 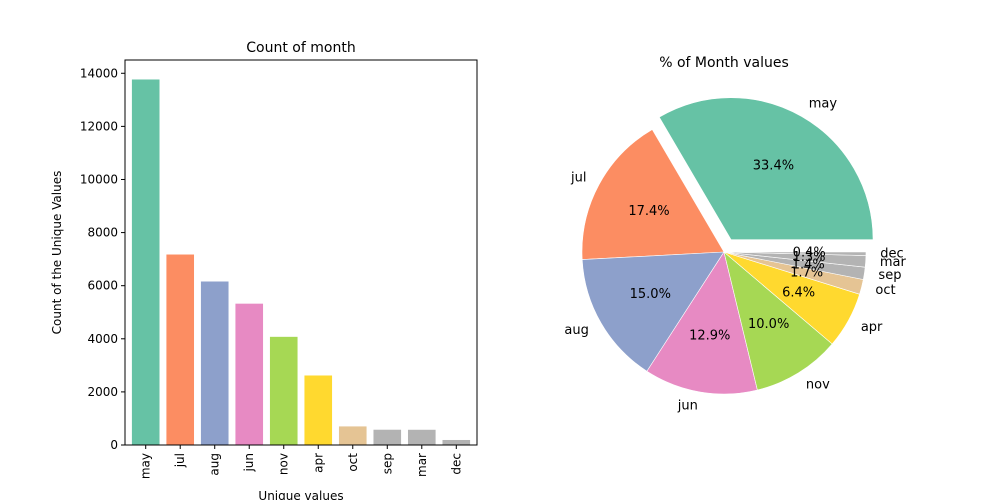 I want to click on pie-category-label: aug, so click(x=576, y=330).